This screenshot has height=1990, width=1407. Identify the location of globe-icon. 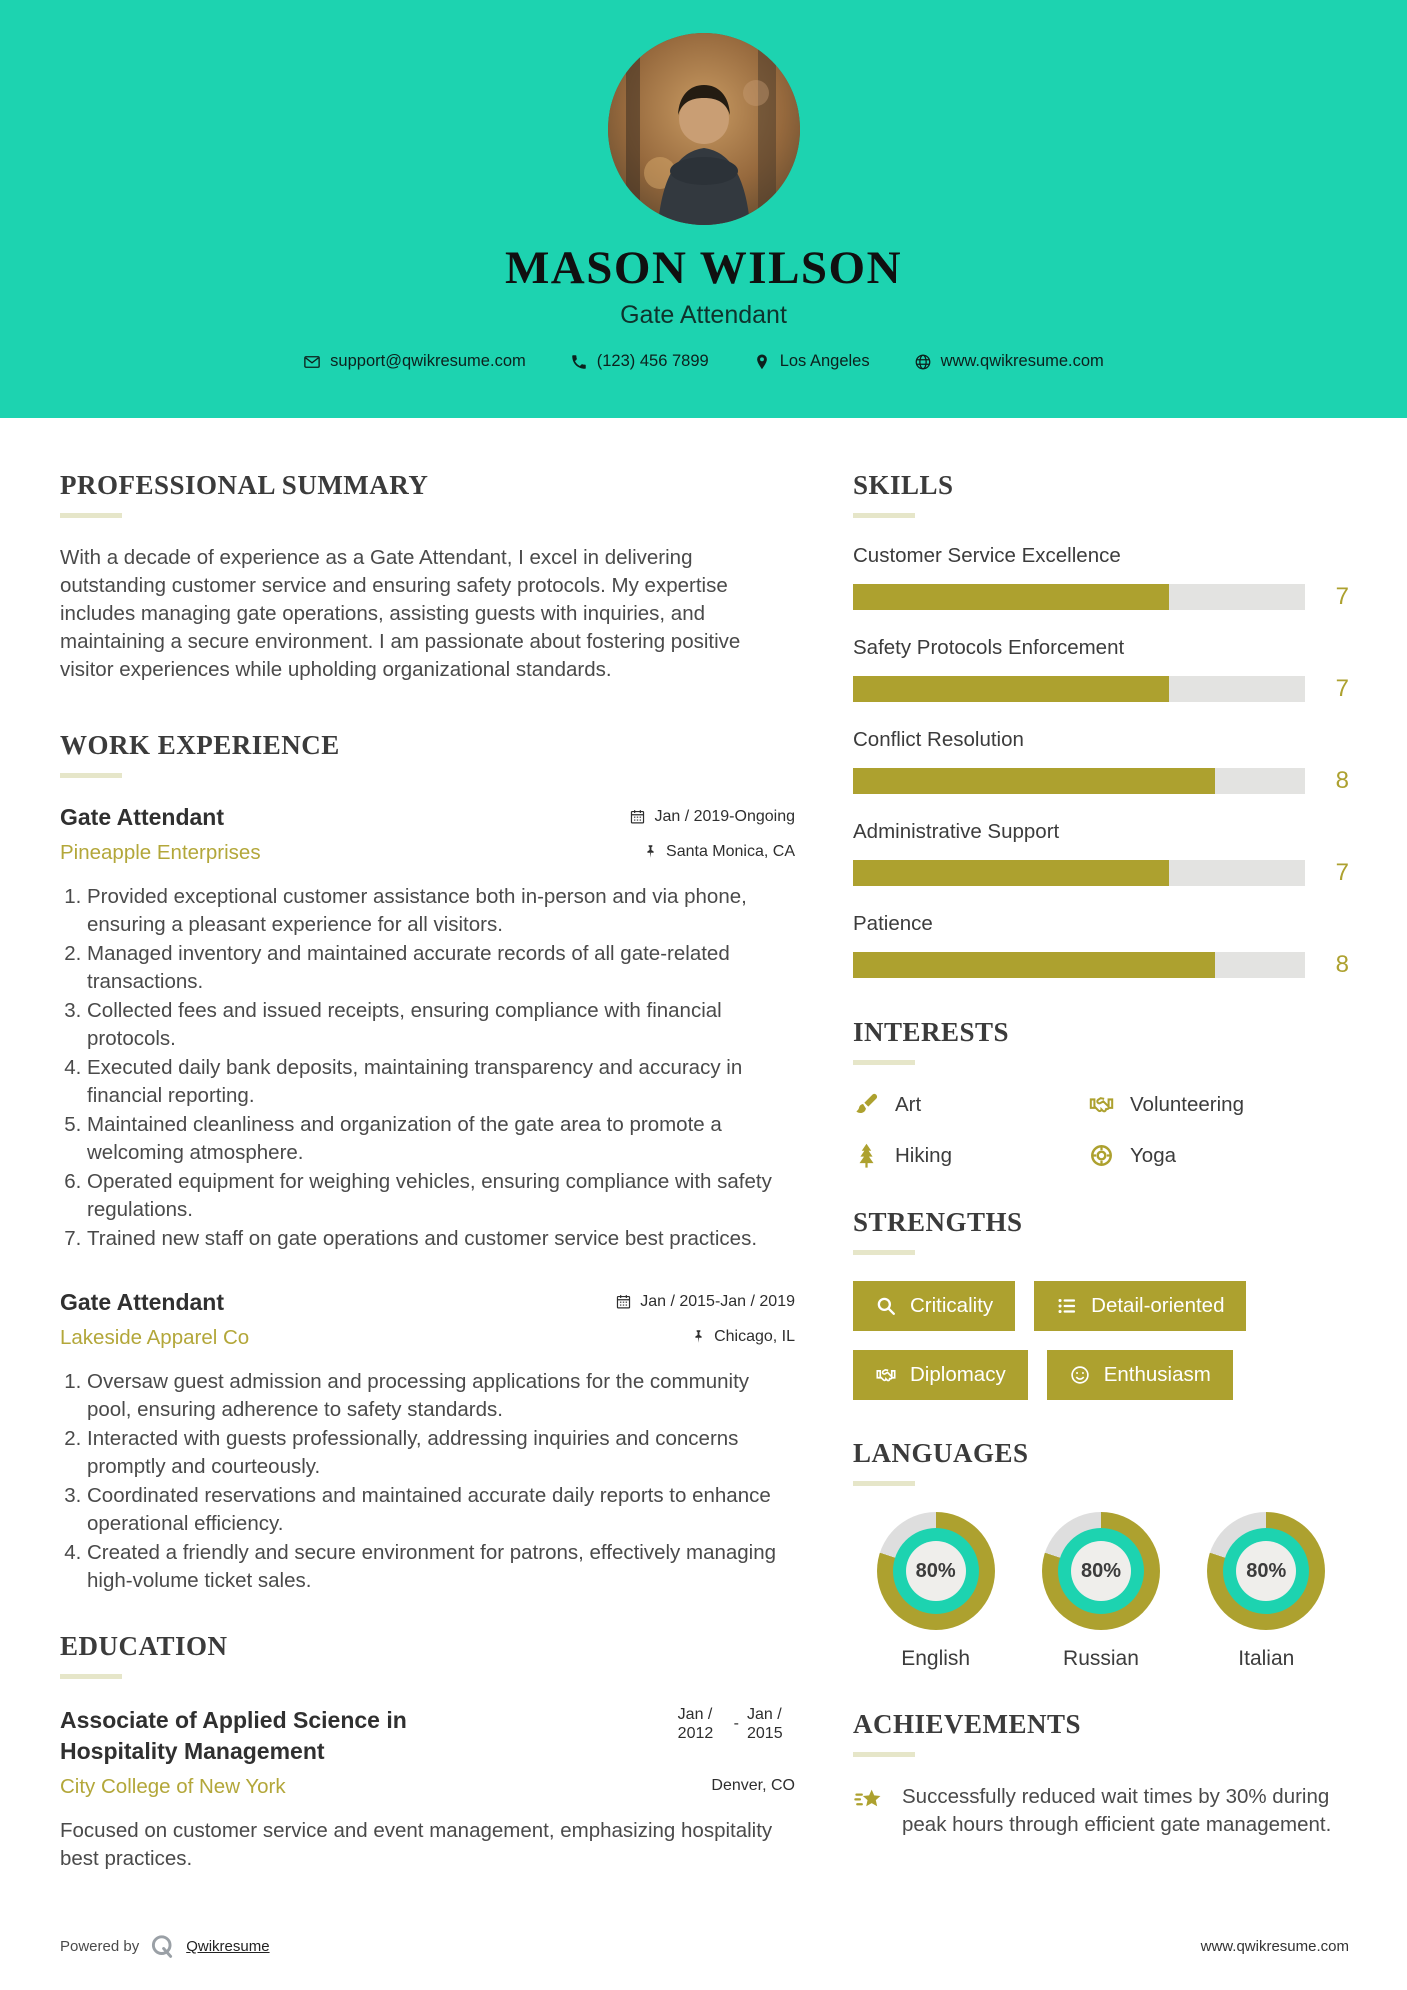
(923, 362).